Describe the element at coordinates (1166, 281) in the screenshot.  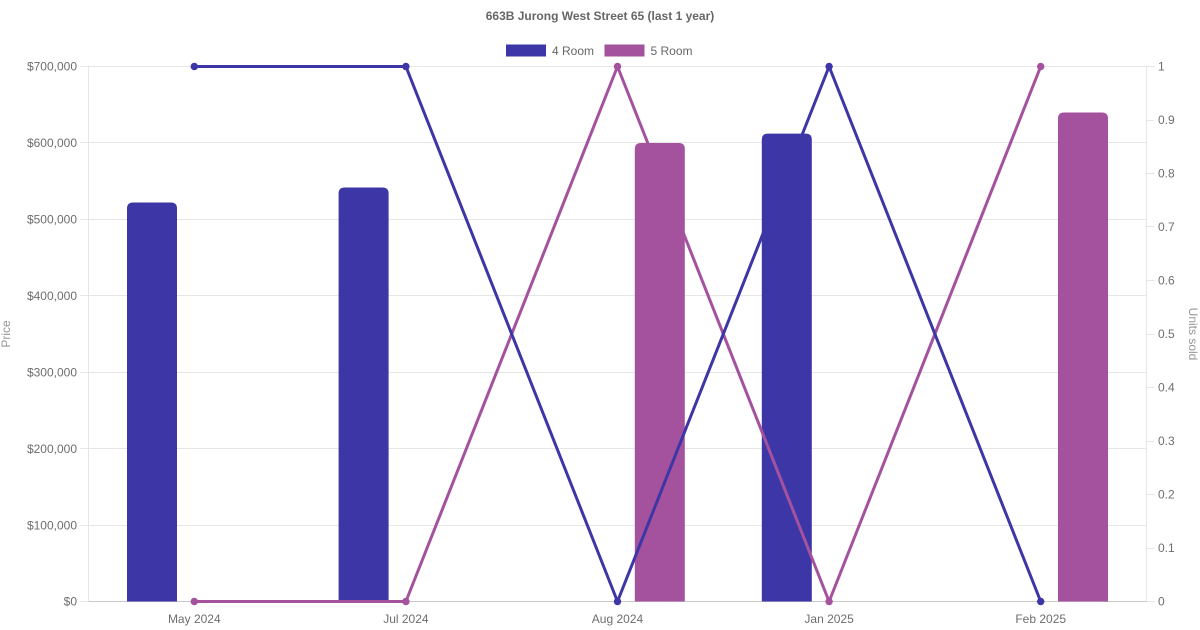
I see `svg-text: 0.6` at that location.